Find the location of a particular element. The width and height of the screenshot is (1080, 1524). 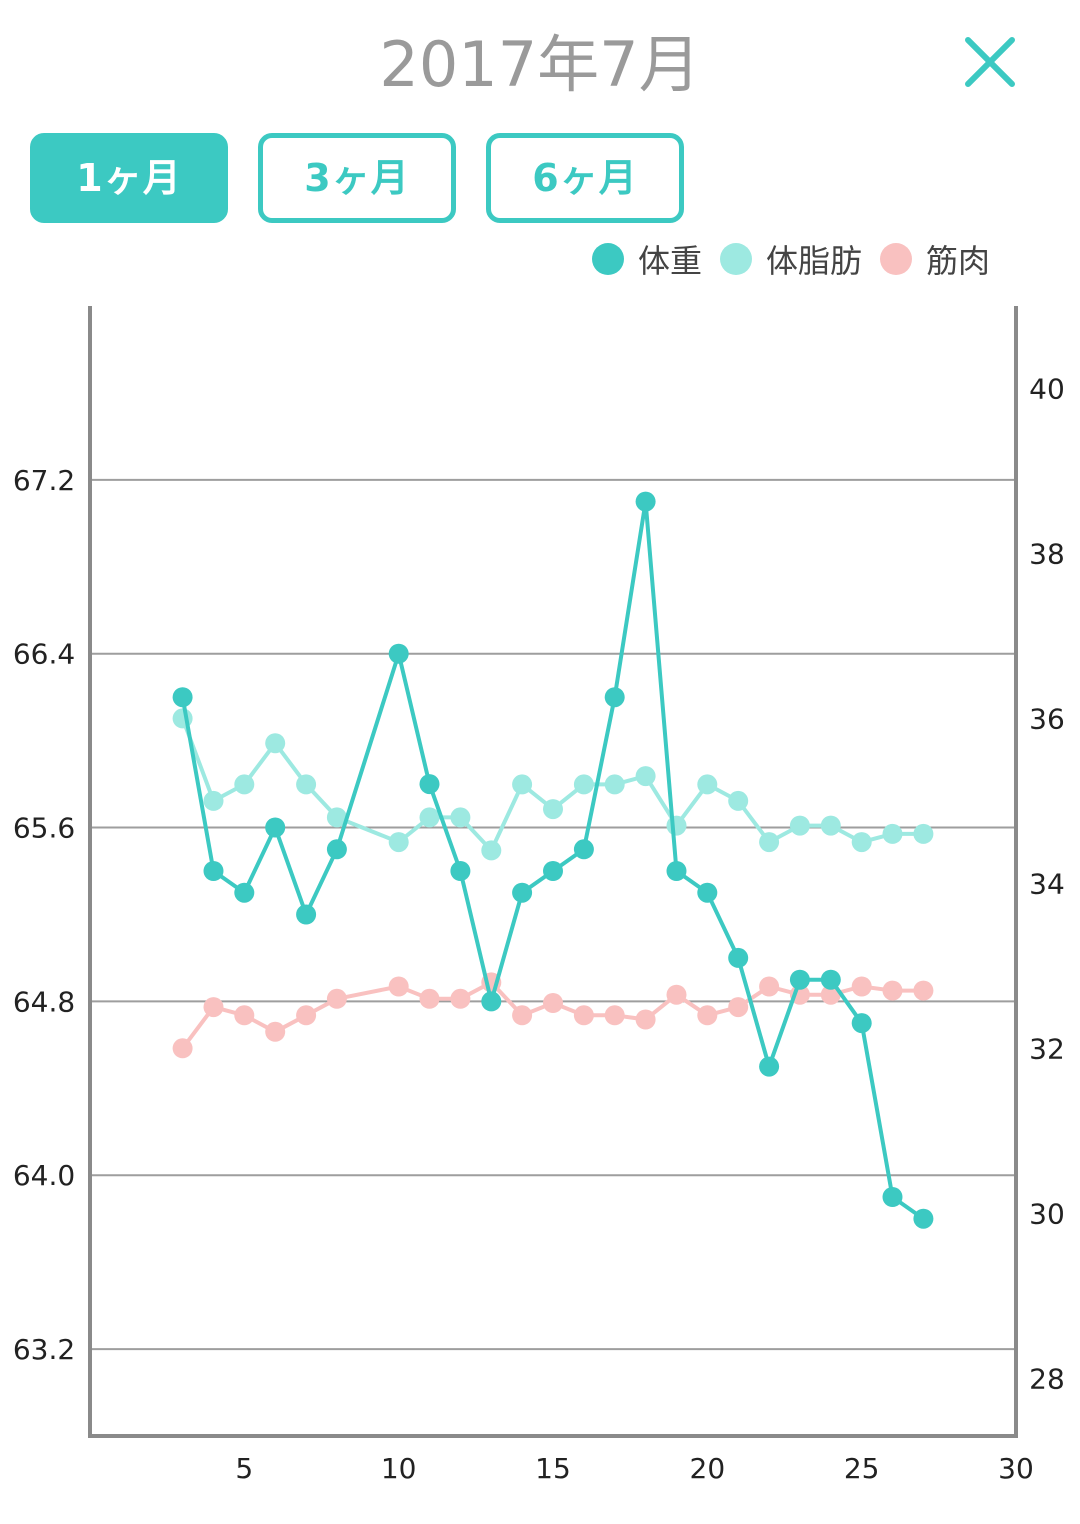

left-axis-tick-label: 67.2 is located at coordinates (44, 480).